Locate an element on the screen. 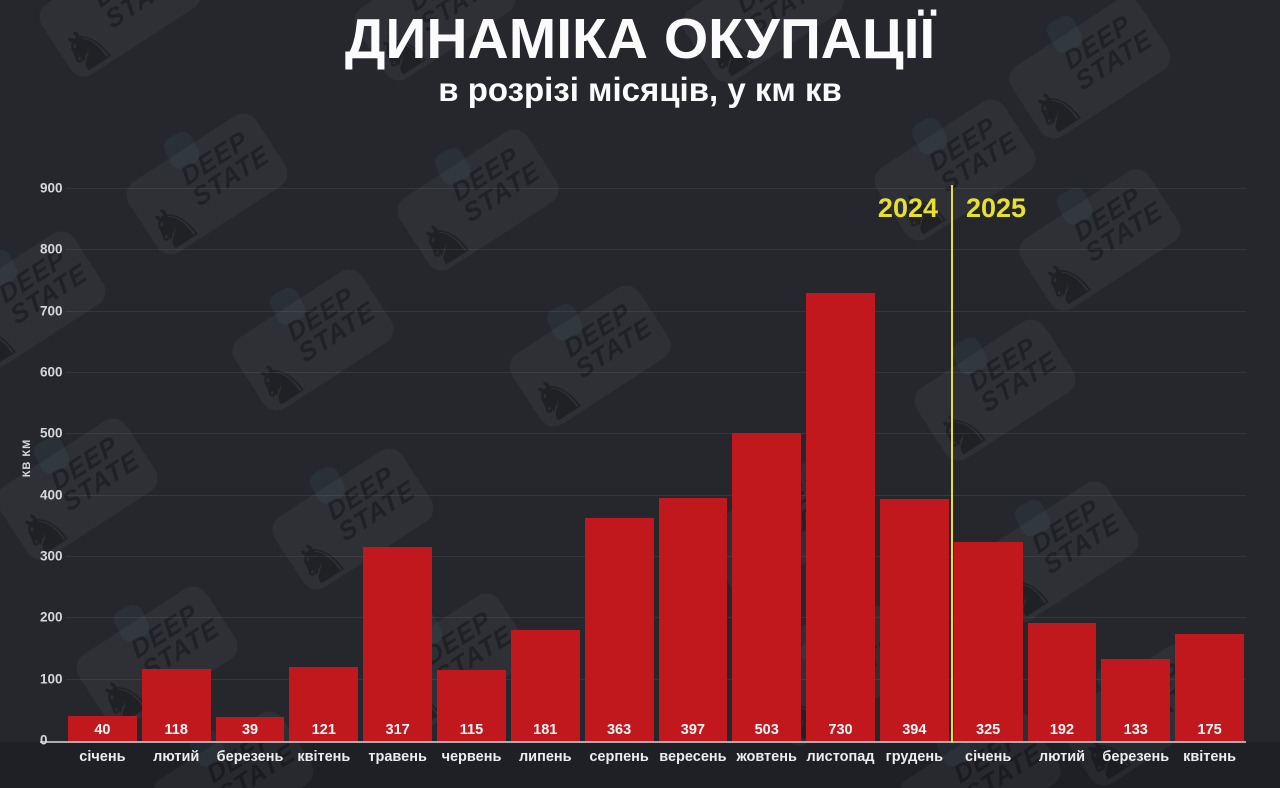 The height and width of the screenshot is (788, 1280). bar-2-березень: 39 is located at coordinates (250, 729).